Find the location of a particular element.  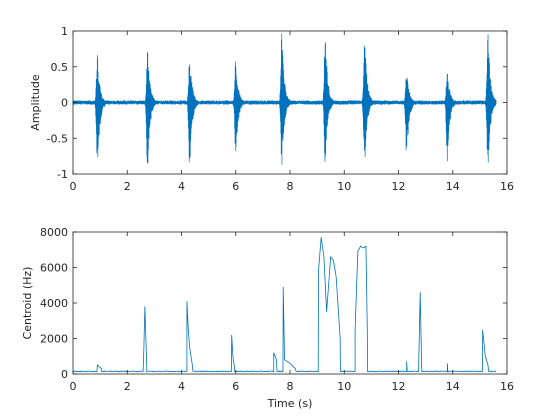

ytick-label: -0.5 is located at coordinates (57, 138).